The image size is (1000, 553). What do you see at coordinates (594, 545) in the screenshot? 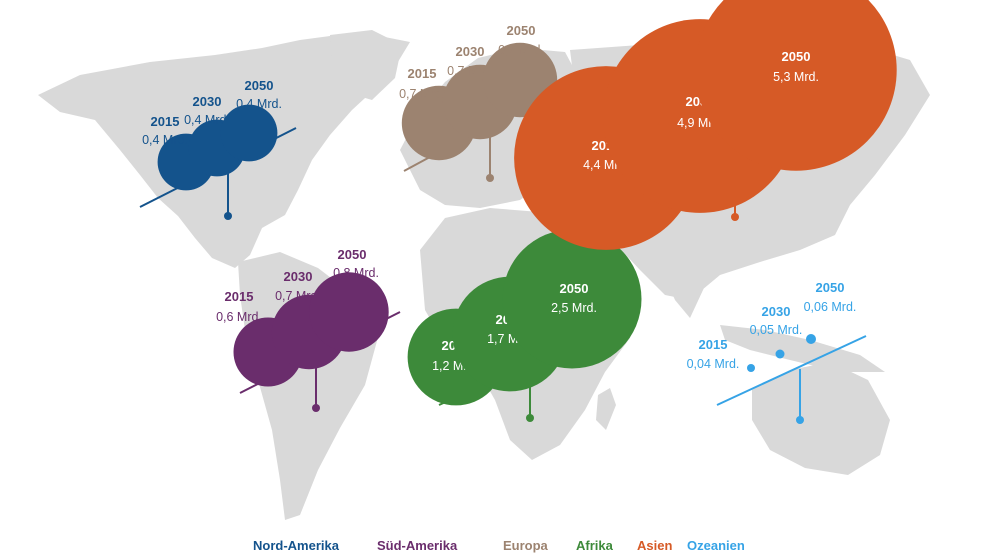
I see `legend-item-afrika: Afrika` at bounding box center [594, 545].